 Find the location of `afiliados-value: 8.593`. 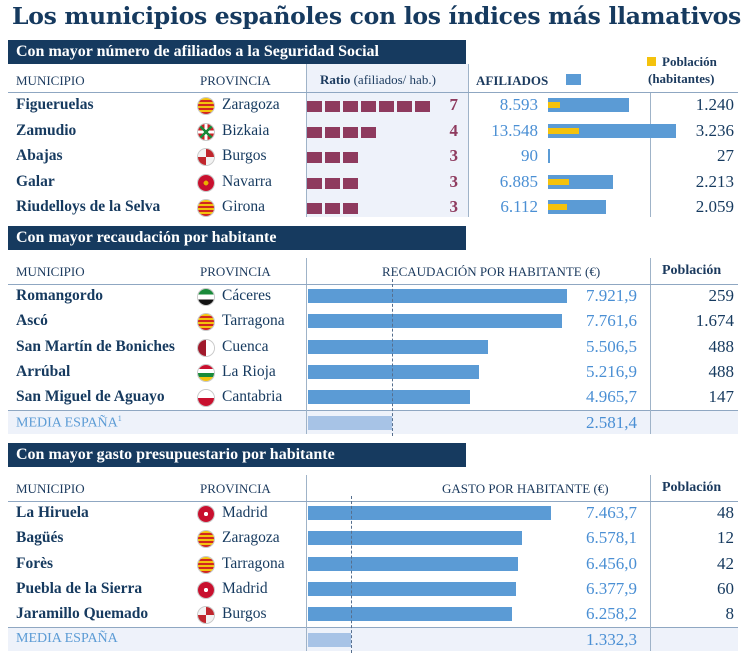

afiliados-value: 8.593 is located at coordinates (518, 104).